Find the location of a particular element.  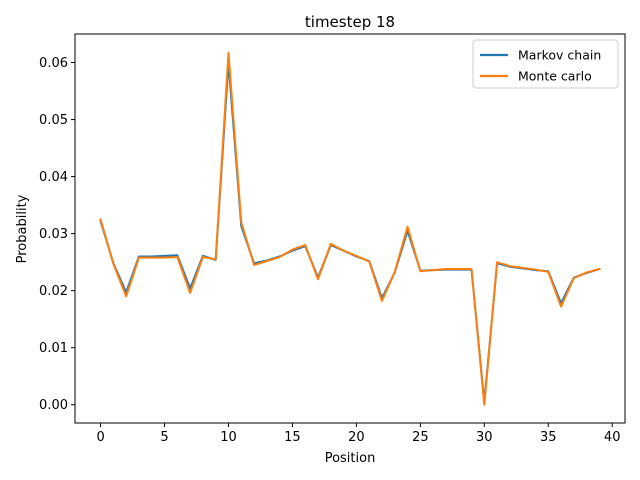

legend-label-2: Monte carlo is located at coordinates (555, 76).